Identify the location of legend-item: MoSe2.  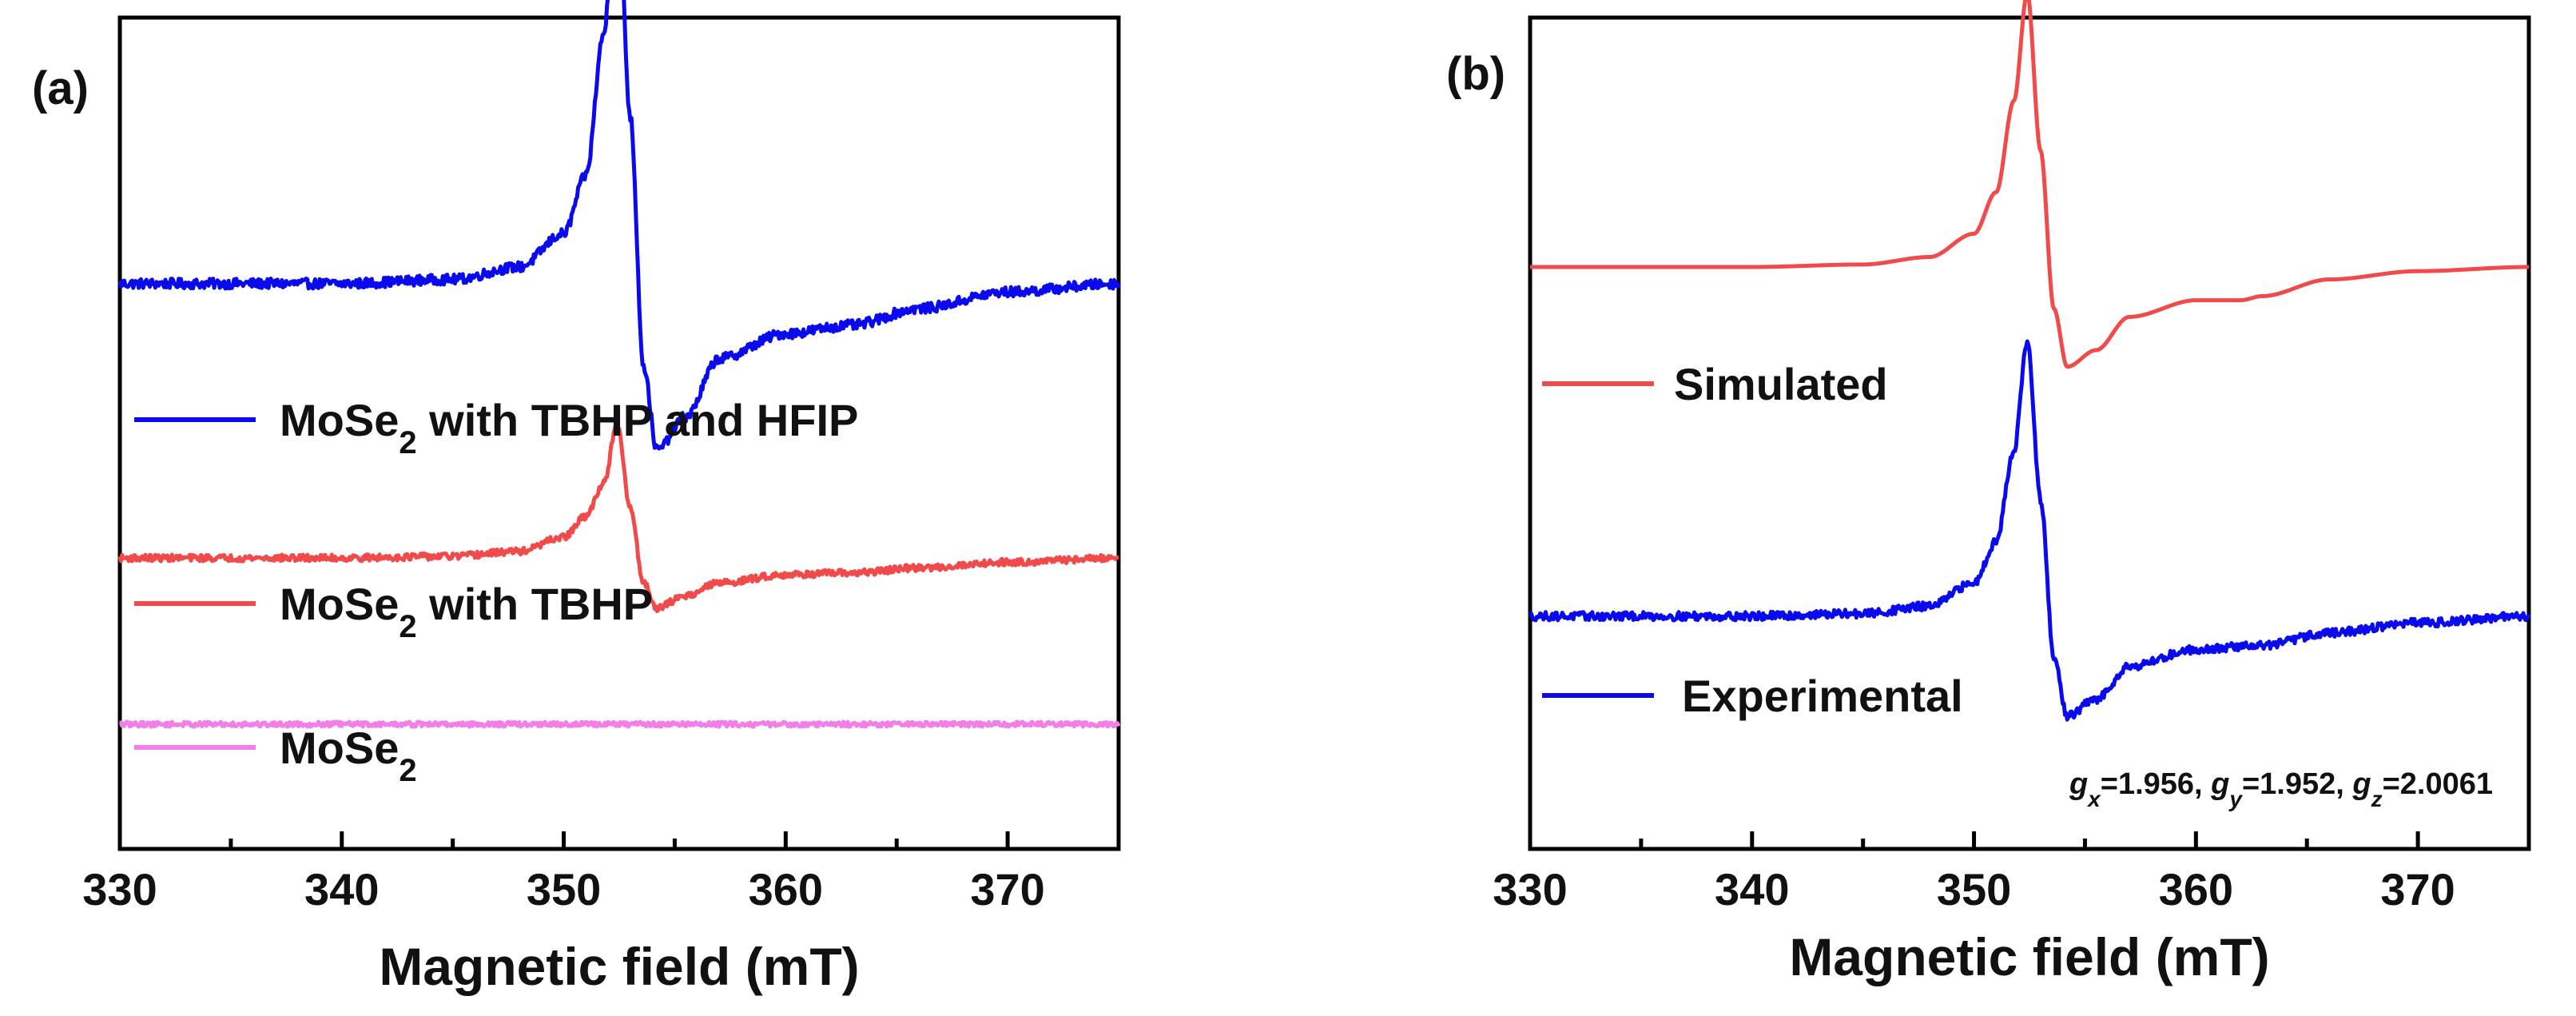
(275, 755).